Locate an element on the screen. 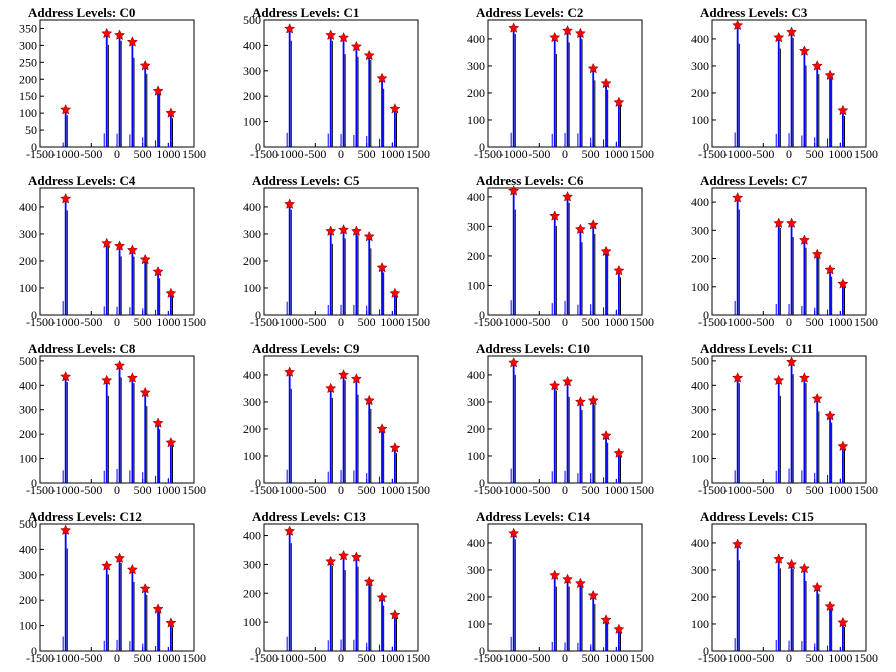 Image resolution: width=896 pixels, height=672 pixels. chart-title: Address Levels: C8 is located at coordinates (82, 348).